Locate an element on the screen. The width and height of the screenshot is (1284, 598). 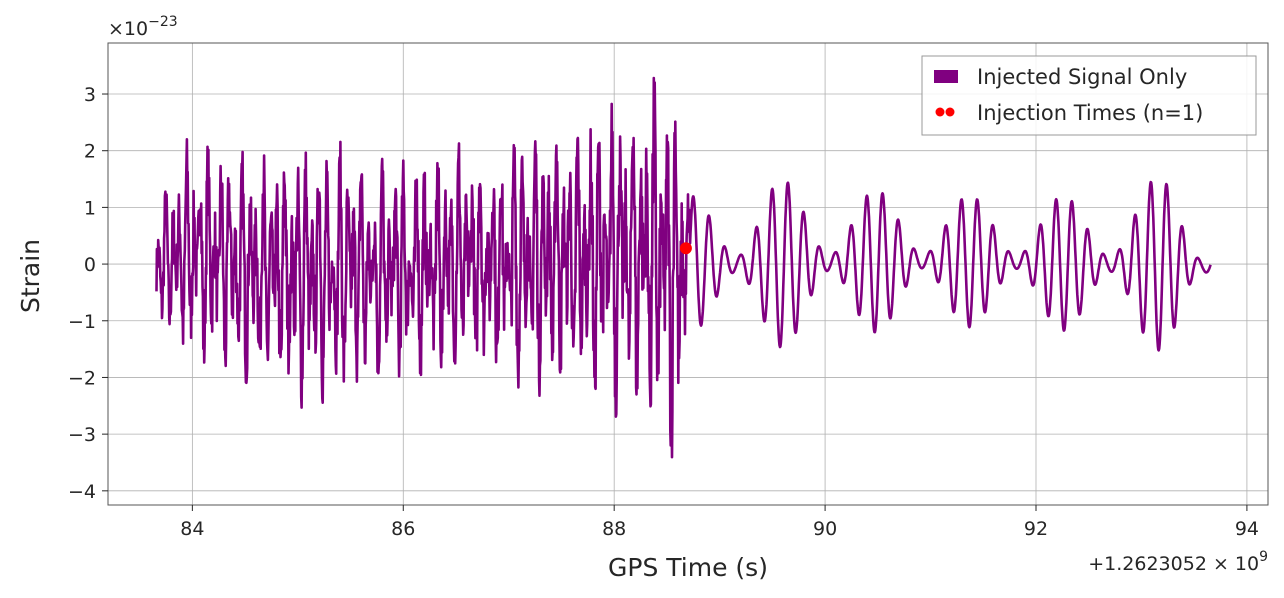
x-offset-base: +1.2623052 × 10 is located at coordinates (1173, 564).